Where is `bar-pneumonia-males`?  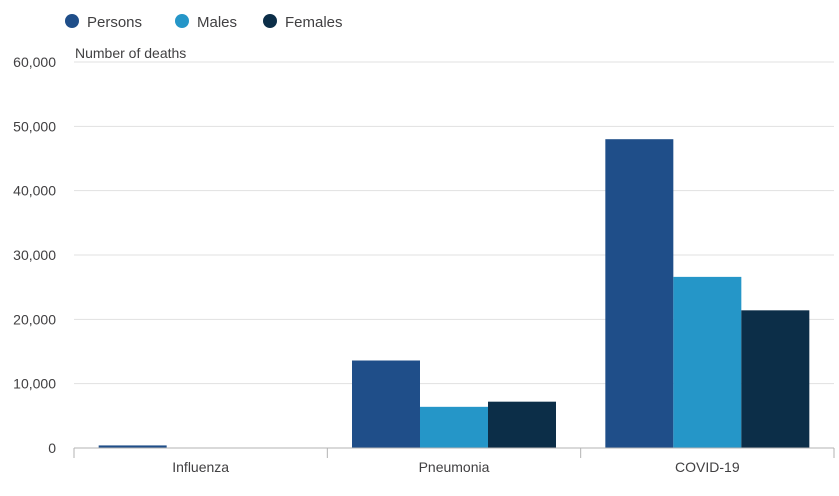 bar-pneumonia-males is located at coordinates (454, 427).